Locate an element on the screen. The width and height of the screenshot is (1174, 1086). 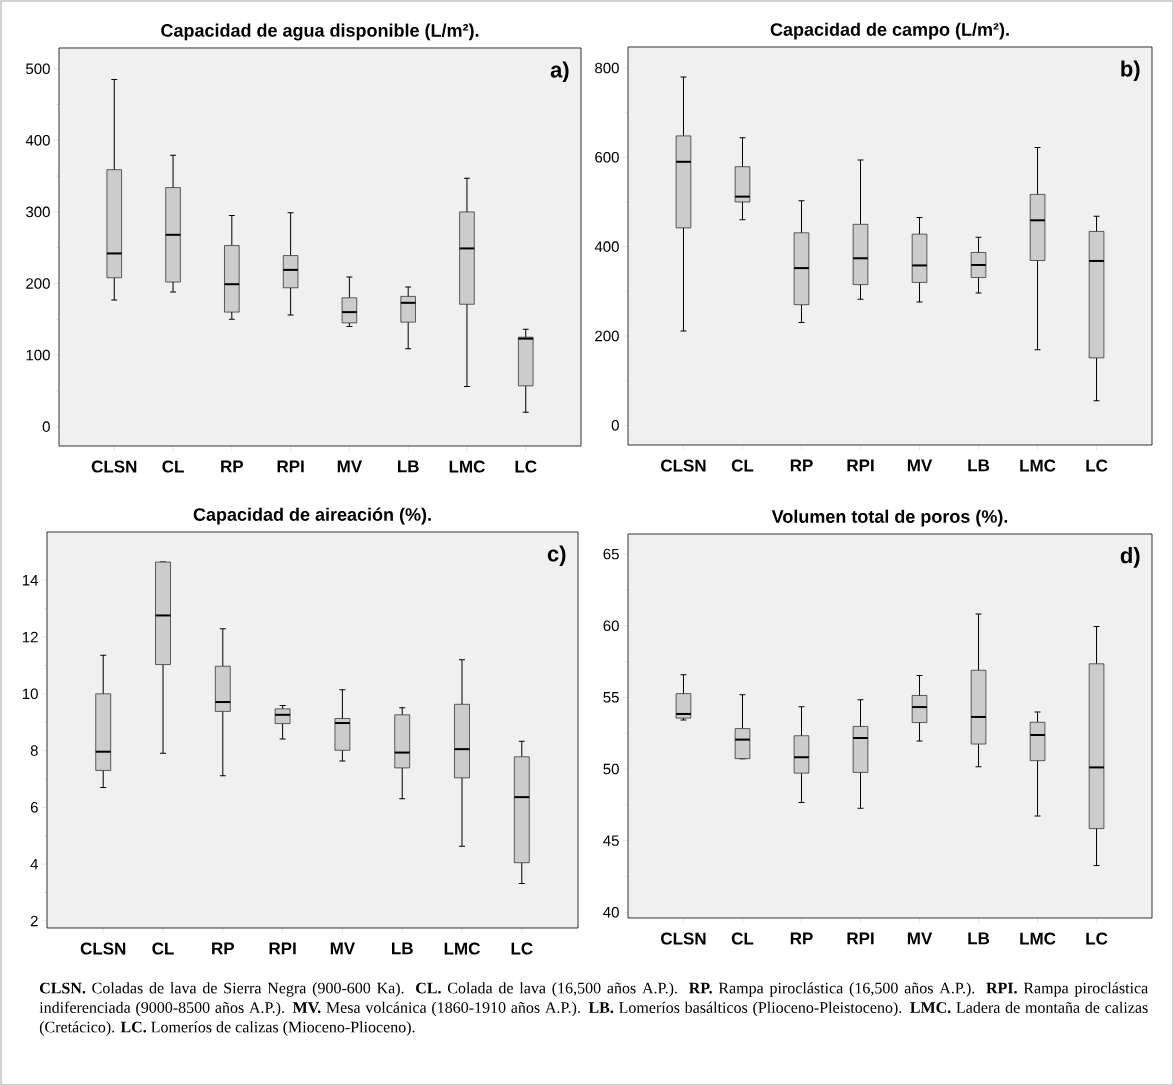
annotation: a) is located at coordinates (559, 71).